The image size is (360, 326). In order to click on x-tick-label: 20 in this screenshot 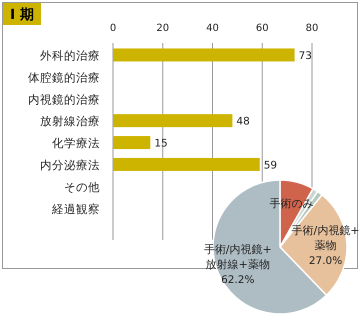, I will do `click(163, 28)`.